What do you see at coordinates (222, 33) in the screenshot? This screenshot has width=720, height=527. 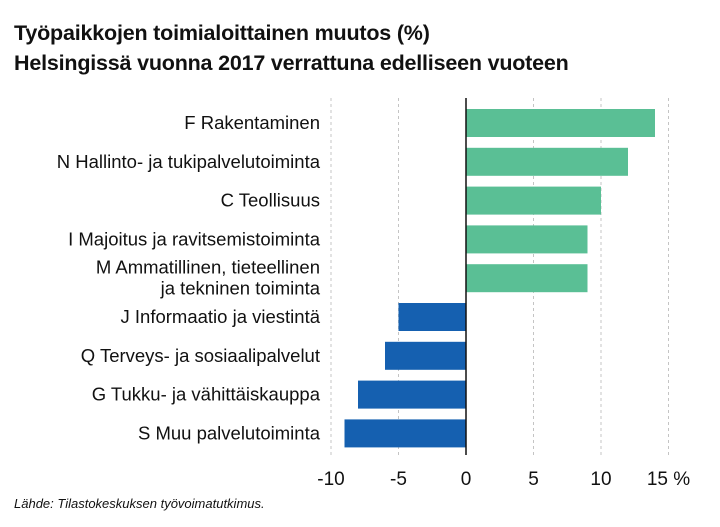 I see `chart-title: Työpaikkojen toimialoittainen muutos (%)` at bounding box center [222, 33].